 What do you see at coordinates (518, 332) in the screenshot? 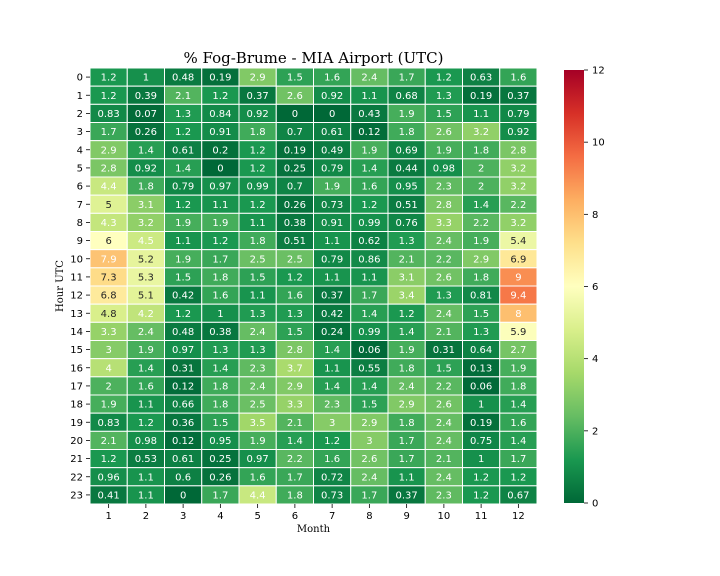
I see `cell-value-label: 5.9` at bounding box center [518, 332].